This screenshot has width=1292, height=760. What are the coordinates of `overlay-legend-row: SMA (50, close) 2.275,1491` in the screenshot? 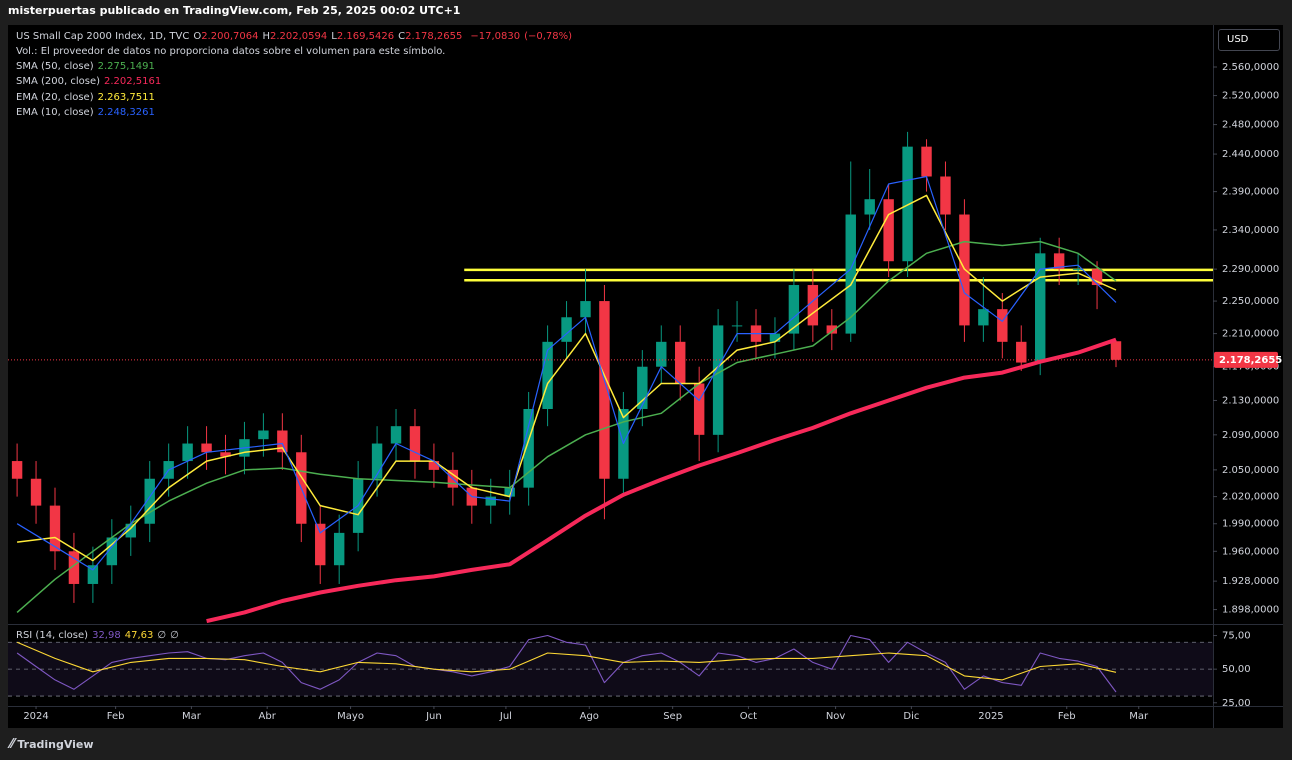 It's located at (87, 67).